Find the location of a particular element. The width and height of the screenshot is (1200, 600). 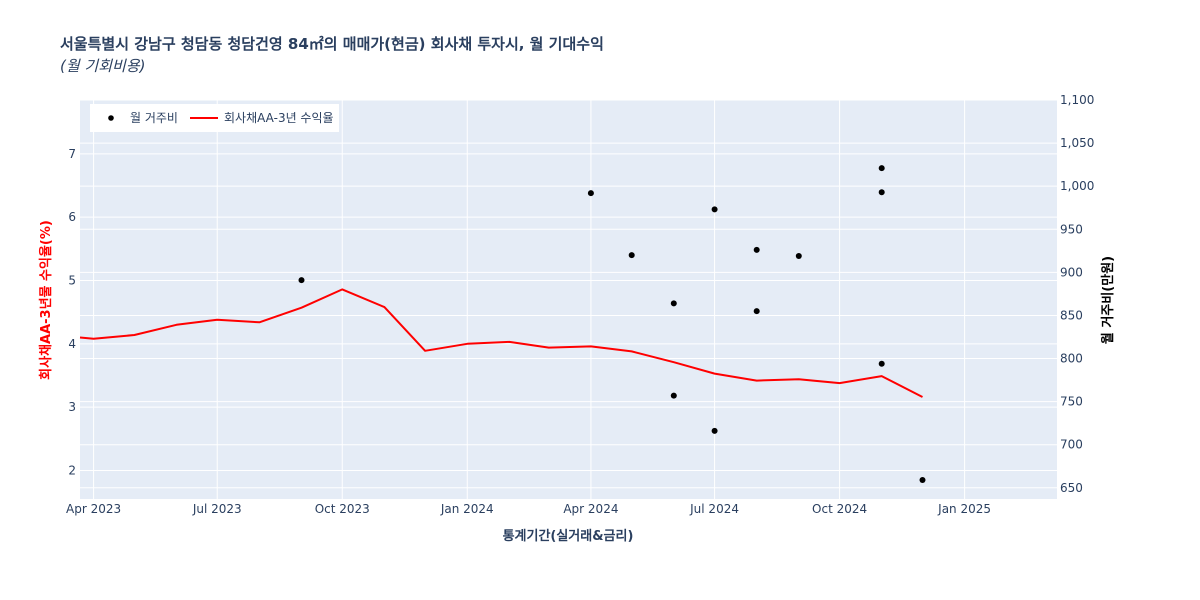

y-right-tick-label: 1,050 is located at coordinates (1077, 143).